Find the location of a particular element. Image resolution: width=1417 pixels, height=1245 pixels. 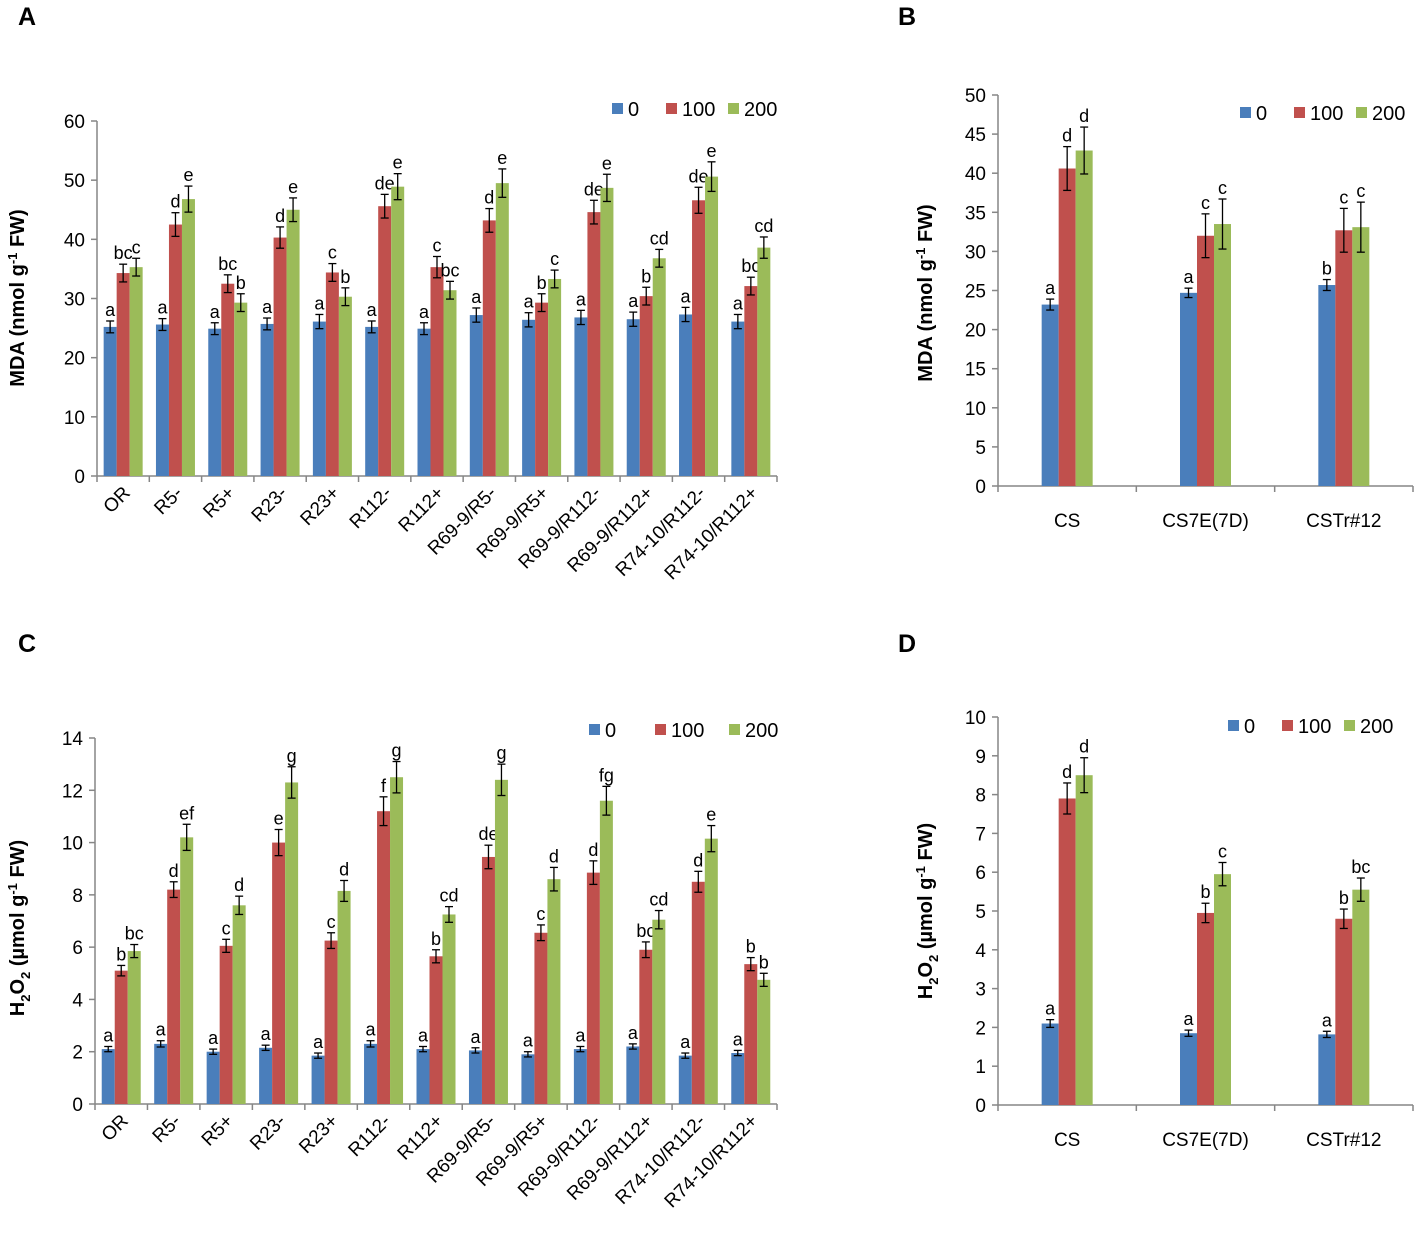

chart-a-category-label: R74-10/R112- is located at coordinates (661, 532).